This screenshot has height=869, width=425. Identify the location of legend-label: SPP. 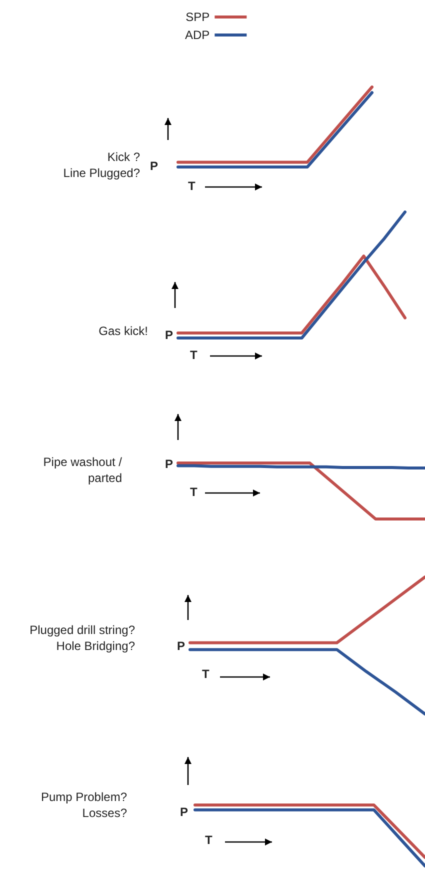
(198, 17).